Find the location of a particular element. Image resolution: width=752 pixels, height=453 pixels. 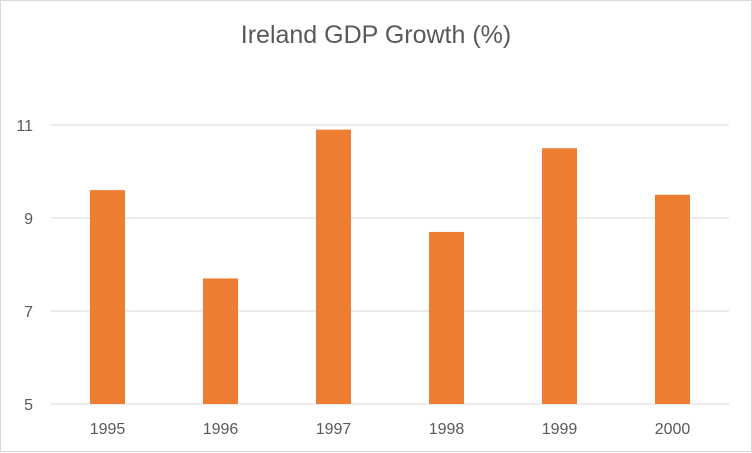

chart-title: Ireland GDP Growth (%) is located at coordinates (376, 35).